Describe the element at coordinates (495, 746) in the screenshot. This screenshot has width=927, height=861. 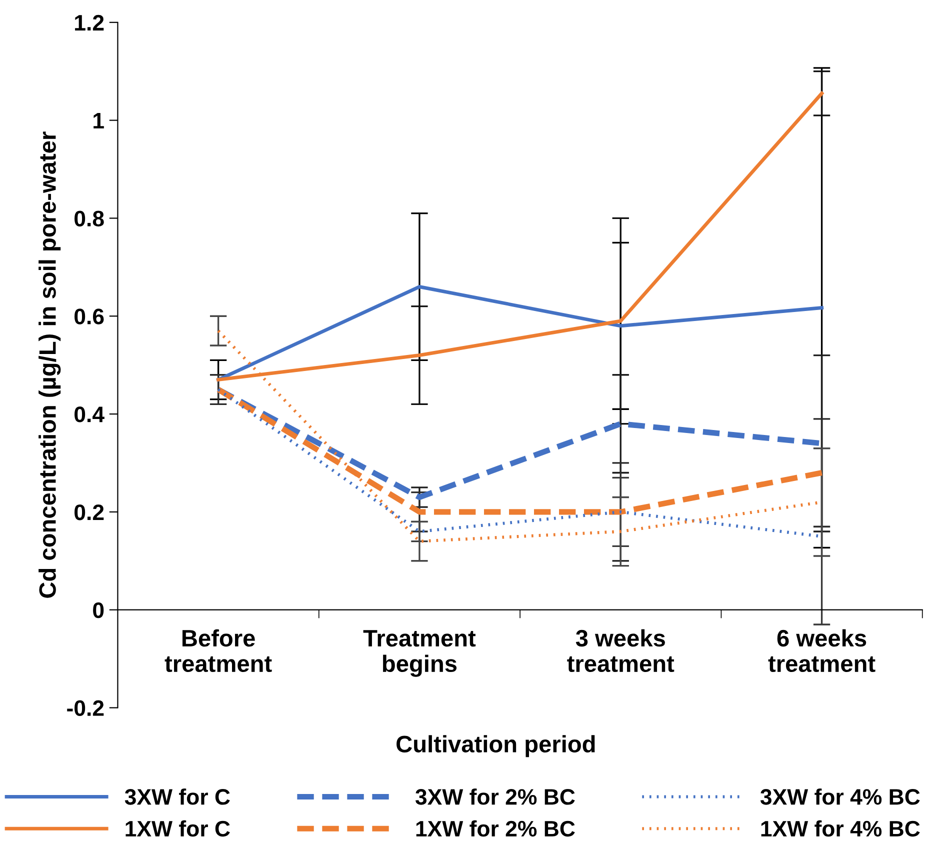
I see `x-axis-title: Cultivation period` at that location.